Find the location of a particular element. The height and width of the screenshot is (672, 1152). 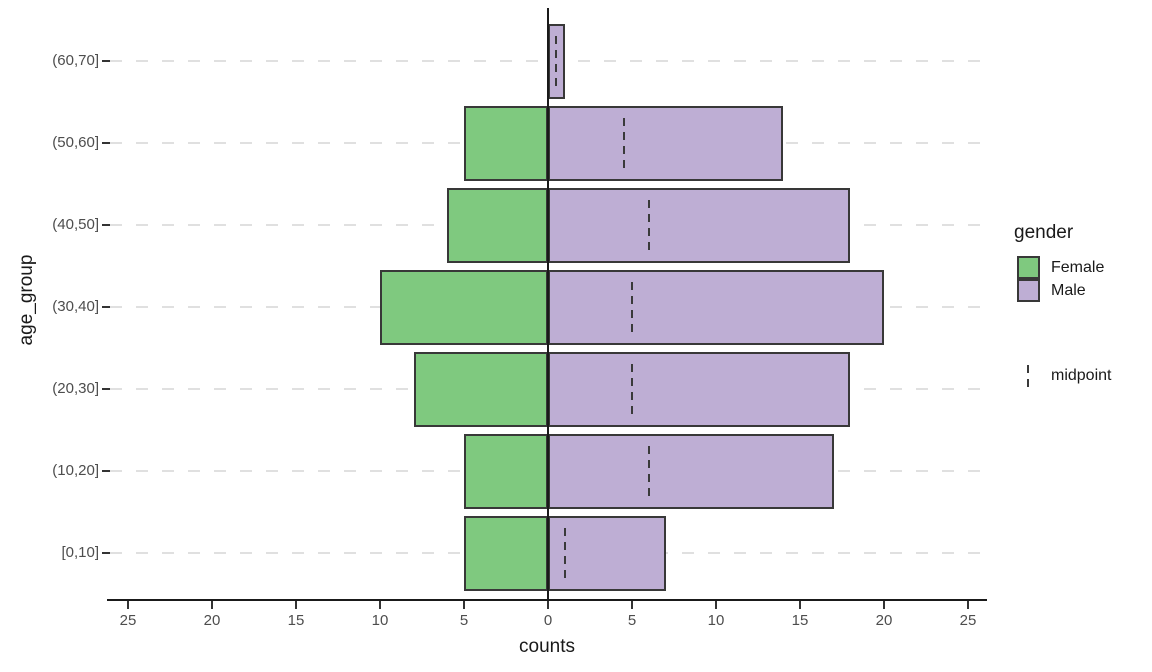

male-swatch is located at coordinates (1028, 290).